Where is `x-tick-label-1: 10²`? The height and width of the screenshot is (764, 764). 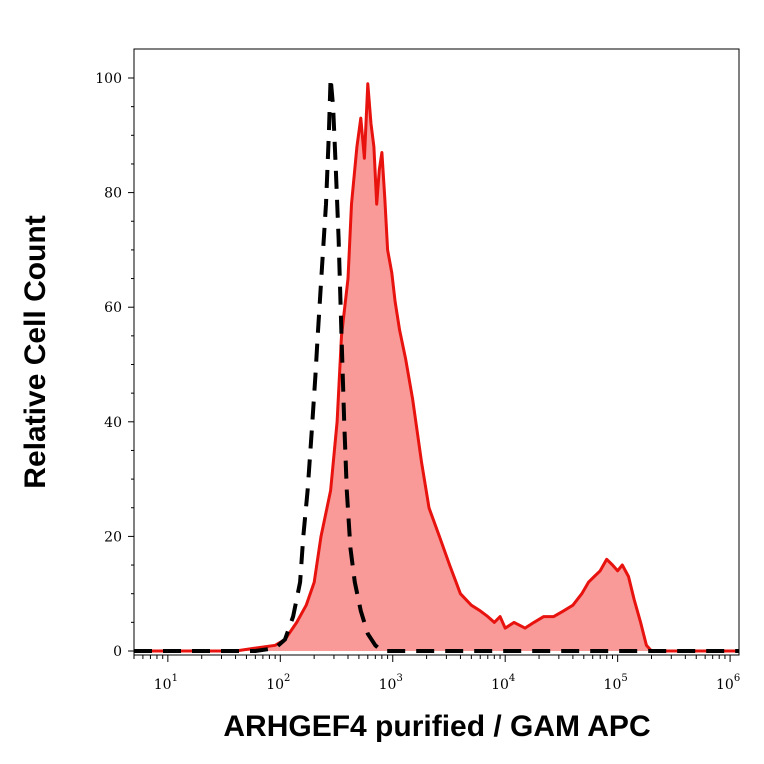
x-tick-label-1: 10² is located at coordinates (278, 683).